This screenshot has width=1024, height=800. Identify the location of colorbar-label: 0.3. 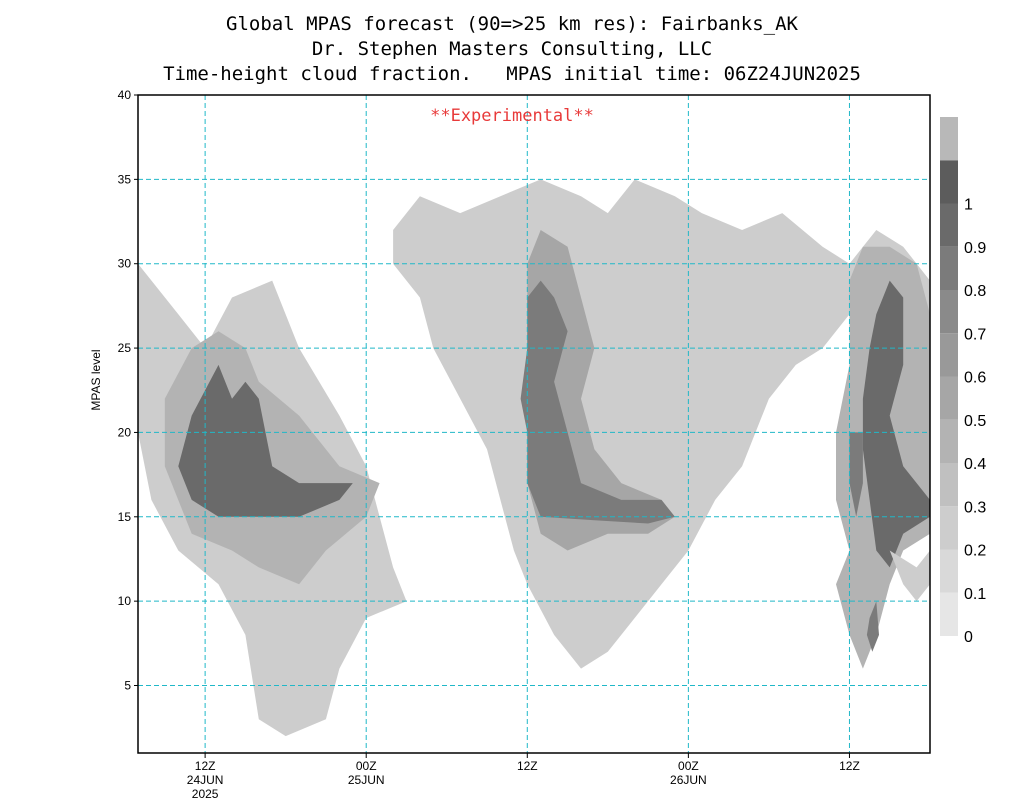
(975, 507).